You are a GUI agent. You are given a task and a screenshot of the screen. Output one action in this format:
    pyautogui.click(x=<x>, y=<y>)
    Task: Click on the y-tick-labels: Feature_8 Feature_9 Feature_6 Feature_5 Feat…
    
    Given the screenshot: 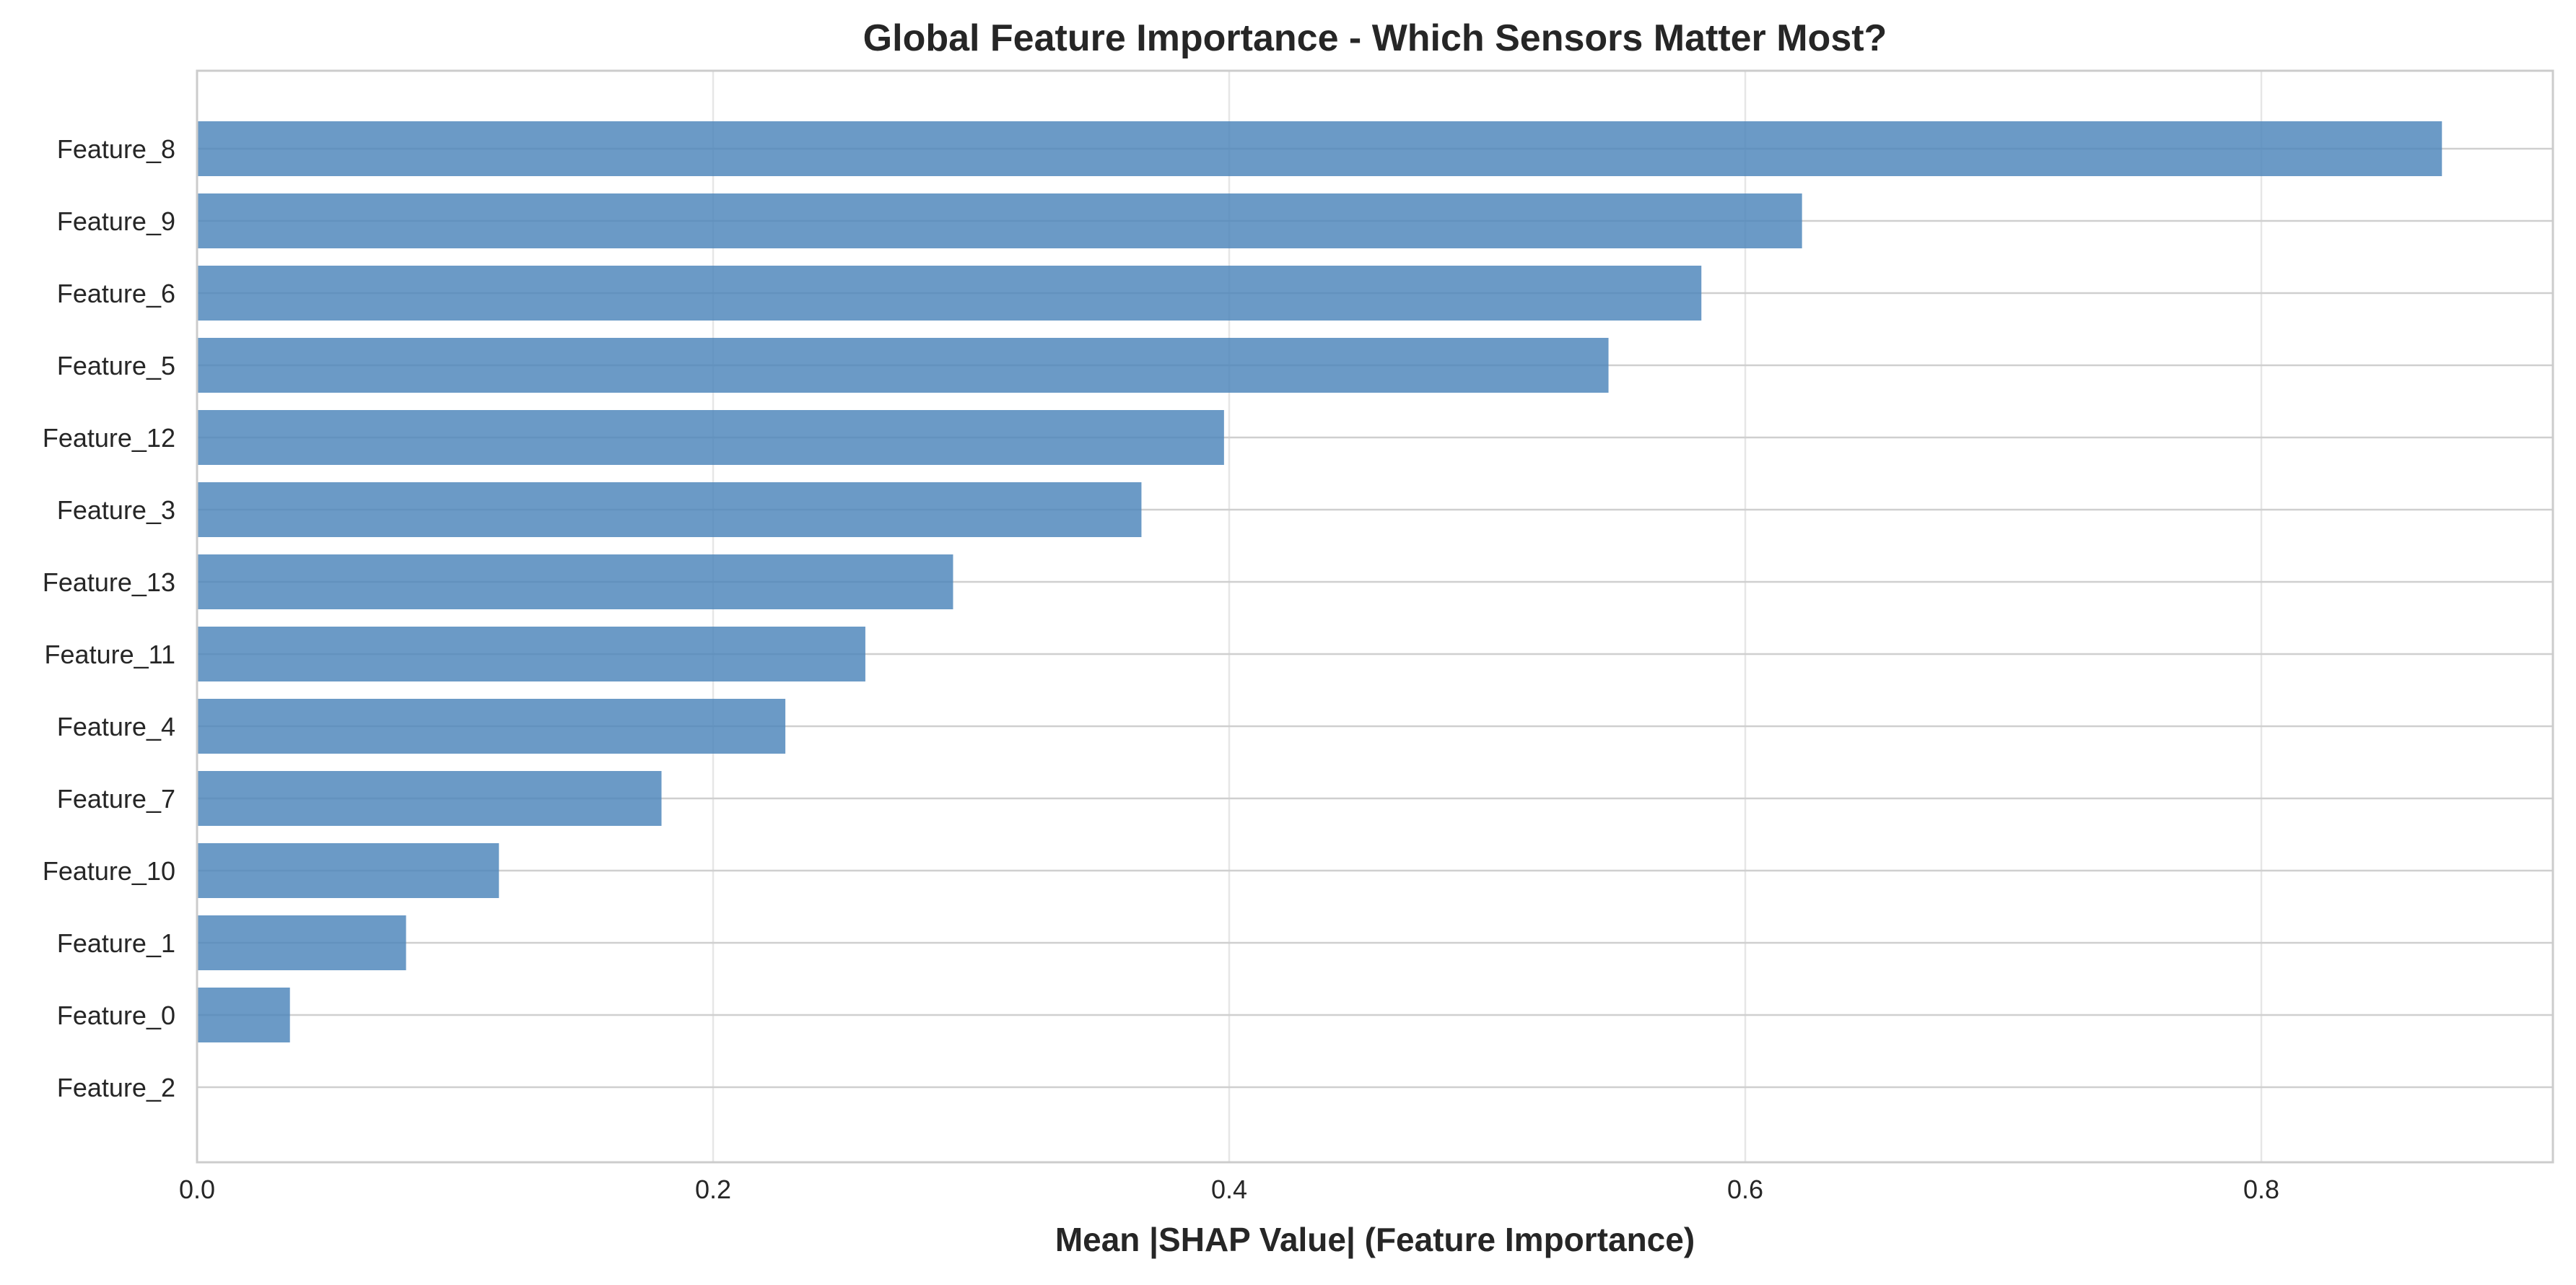 What is the action you would take?
    pyautogui.click(x=109, y=618)
    